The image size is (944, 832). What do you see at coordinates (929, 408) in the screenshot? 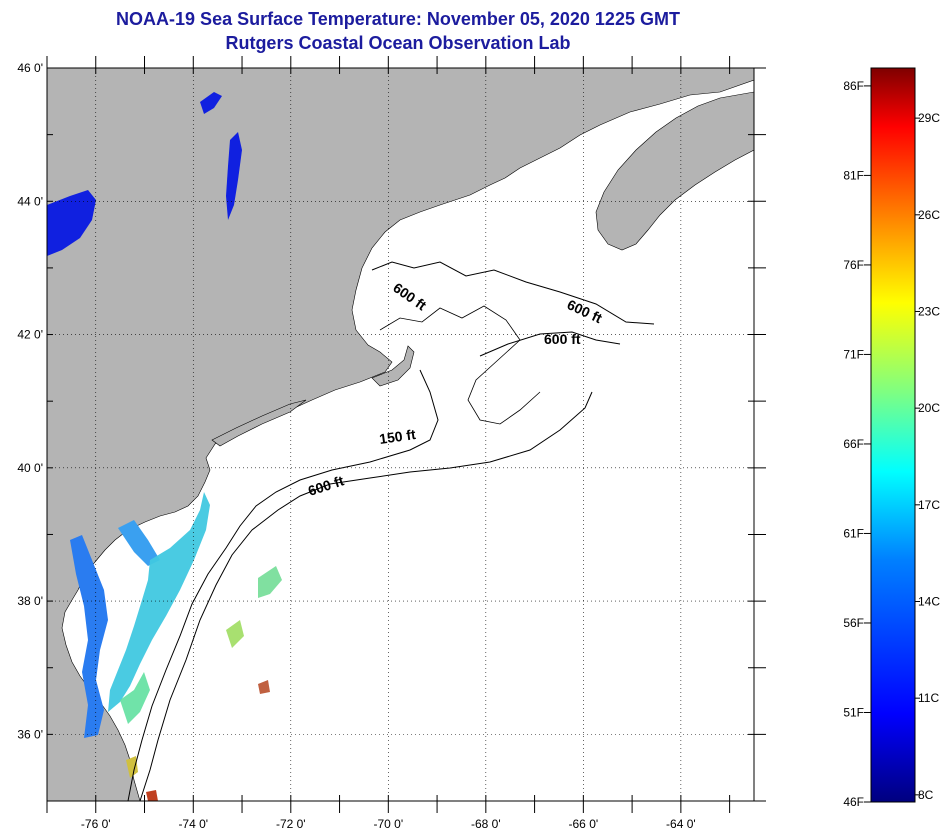
I see `colorbar-c-label: 20C` at bounding box center [929, 408].